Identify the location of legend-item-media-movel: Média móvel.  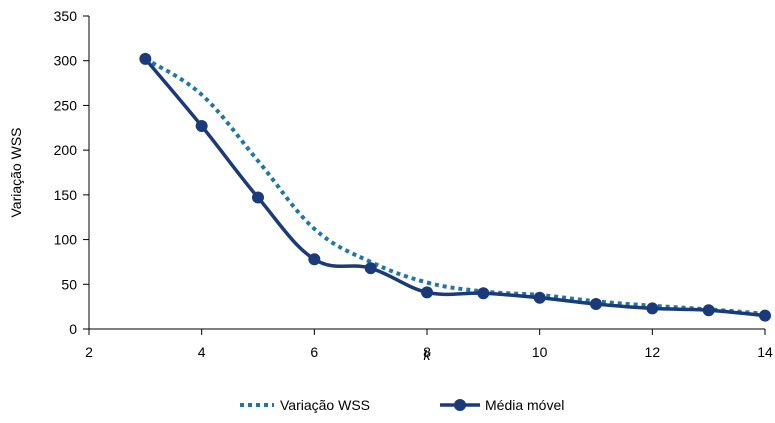
(502, 405).